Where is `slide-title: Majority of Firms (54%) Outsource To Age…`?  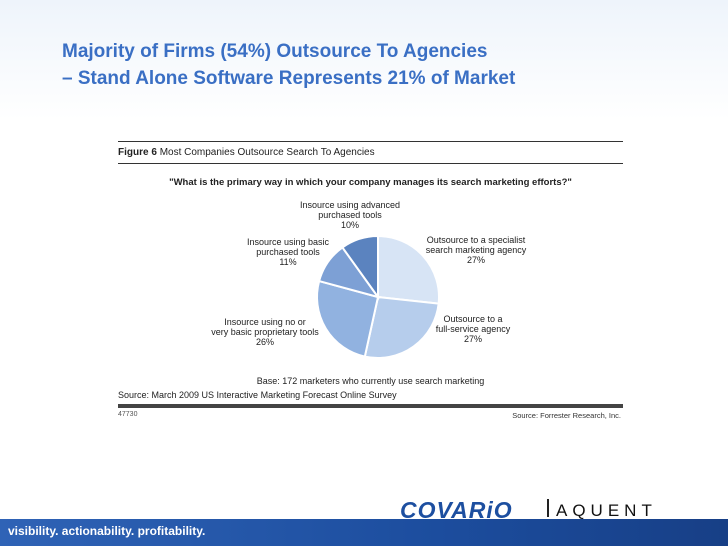
slide-title: Majority of Firms (54%) Outsource To Age… is located at coordinates (382, 65).